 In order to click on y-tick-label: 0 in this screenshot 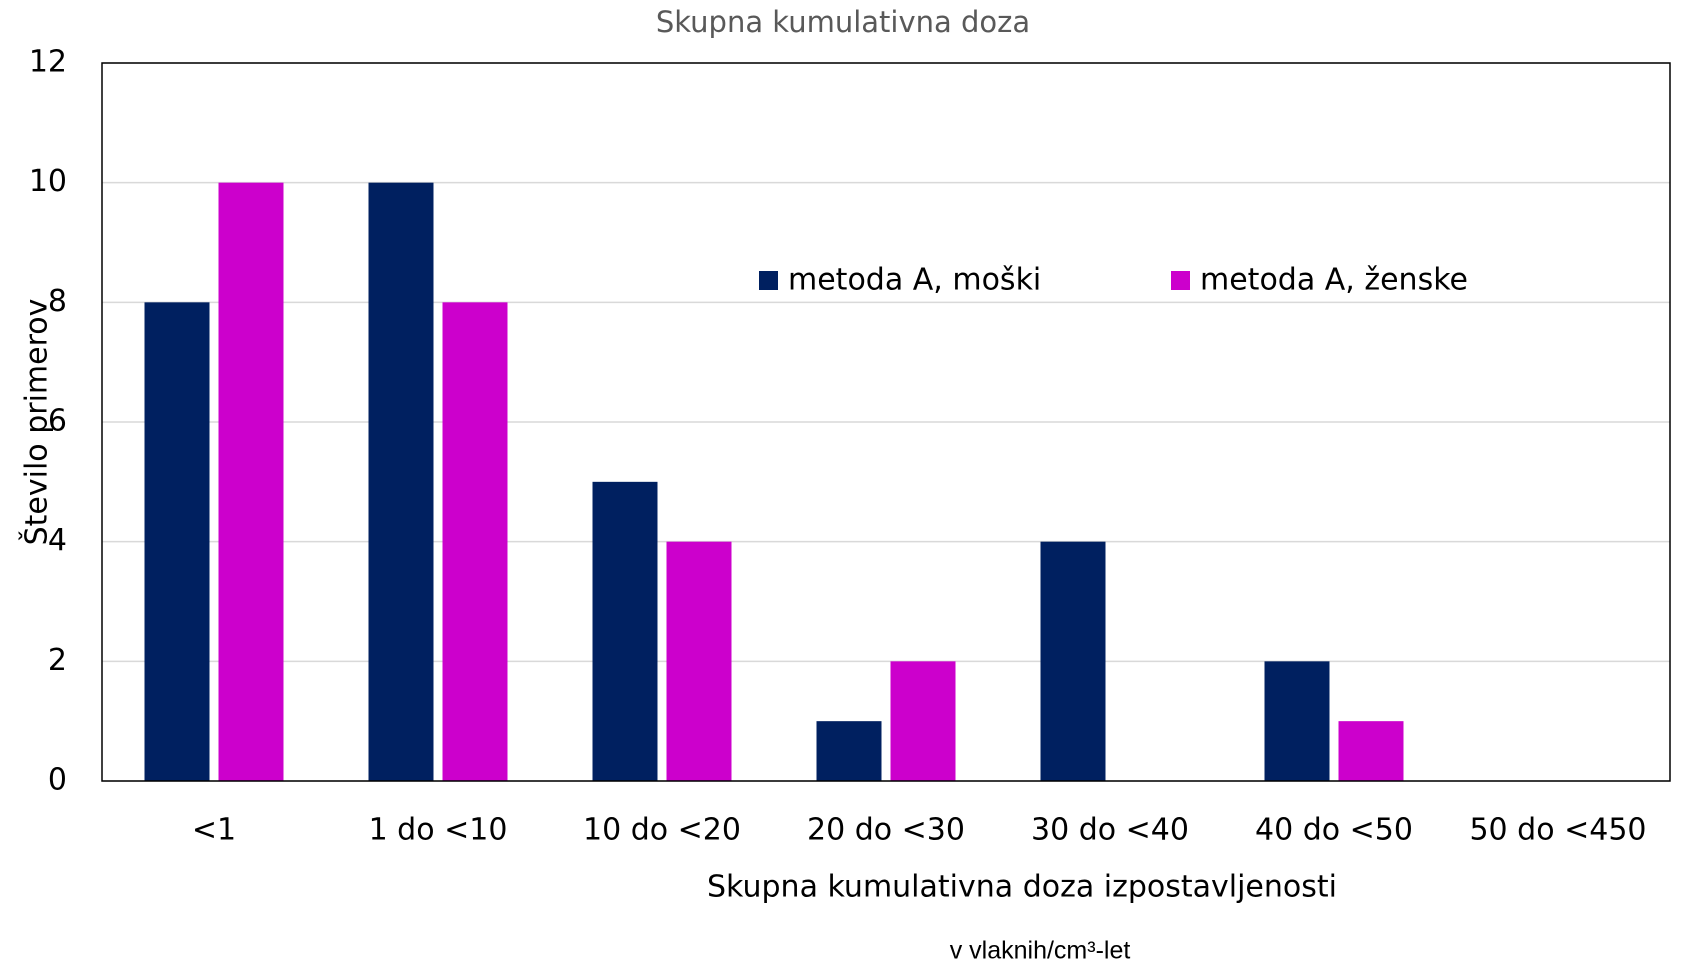, I will do `click(57, 780)`.